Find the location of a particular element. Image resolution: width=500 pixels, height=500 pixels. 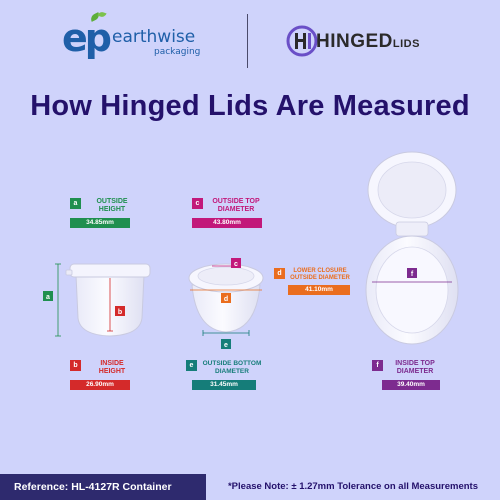

badge-a: a is located at coordinates (75, 203).